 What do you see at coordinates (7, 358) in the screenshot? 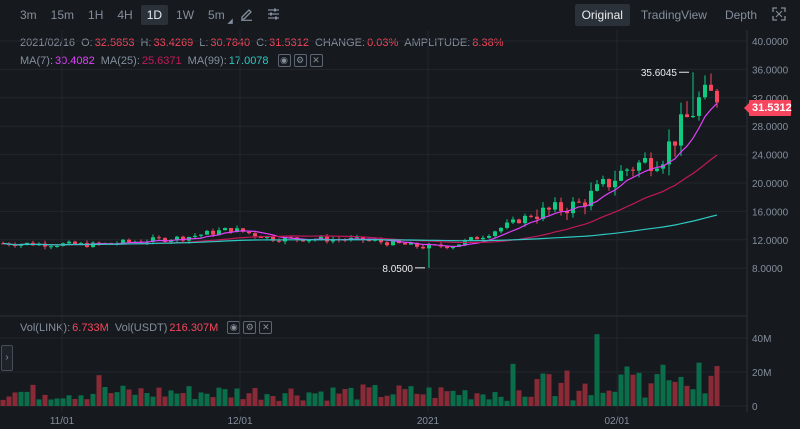
I see `side-panel-toggle: ›` at bounding box center [7, 358].